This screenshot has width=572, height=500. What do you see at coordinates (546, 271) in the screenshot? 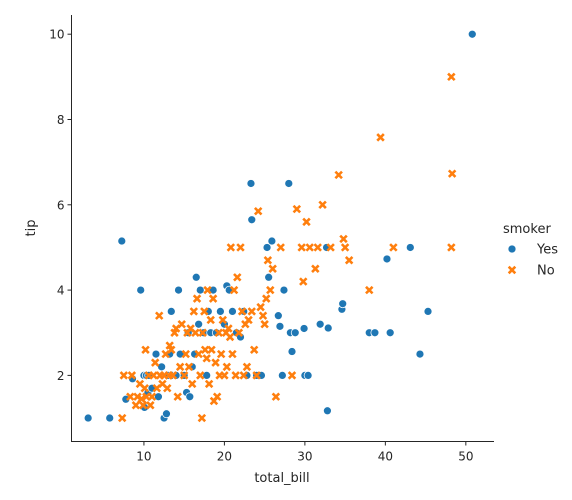
I see `legend-label: No` at bounding box center [546, 271].